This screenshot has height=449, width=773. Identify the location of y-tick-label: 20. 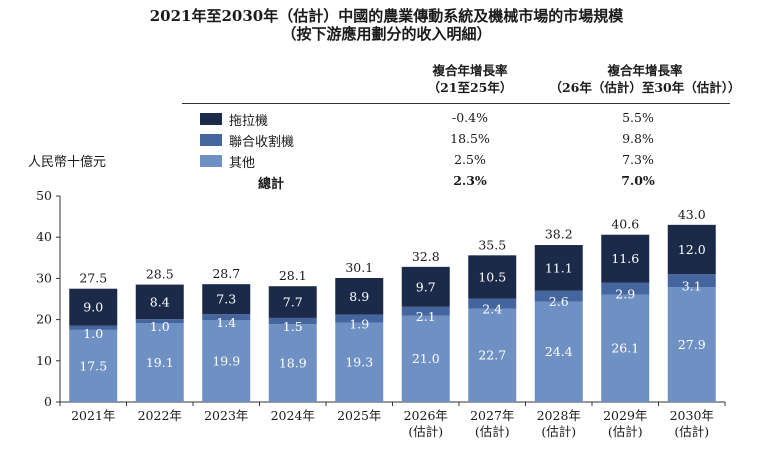
(44, 319).